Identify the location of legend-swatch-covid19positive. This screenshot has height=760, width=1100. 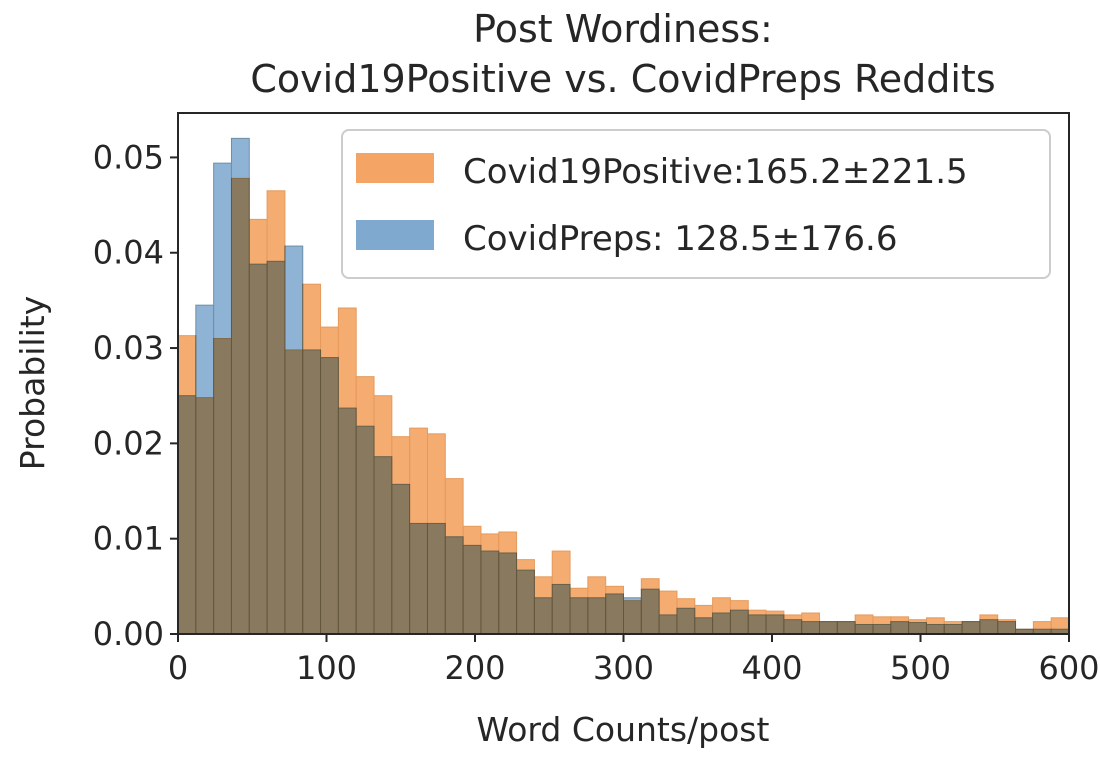
(395, 168).